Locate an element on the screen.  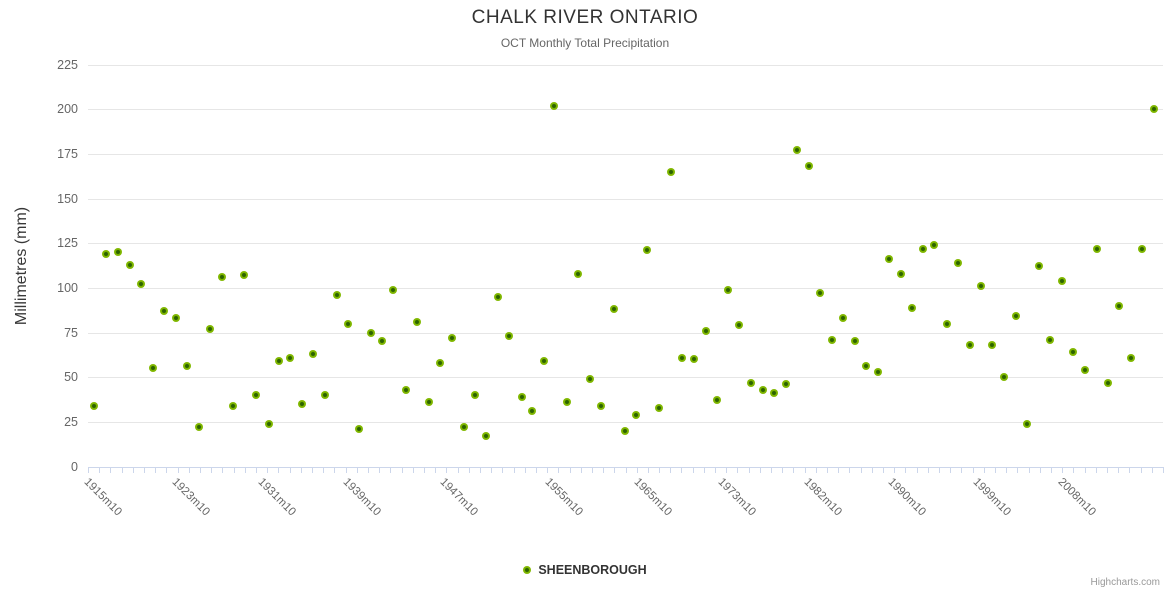
credits-link: Highcharts.com is located at coordinates (1125, 582).